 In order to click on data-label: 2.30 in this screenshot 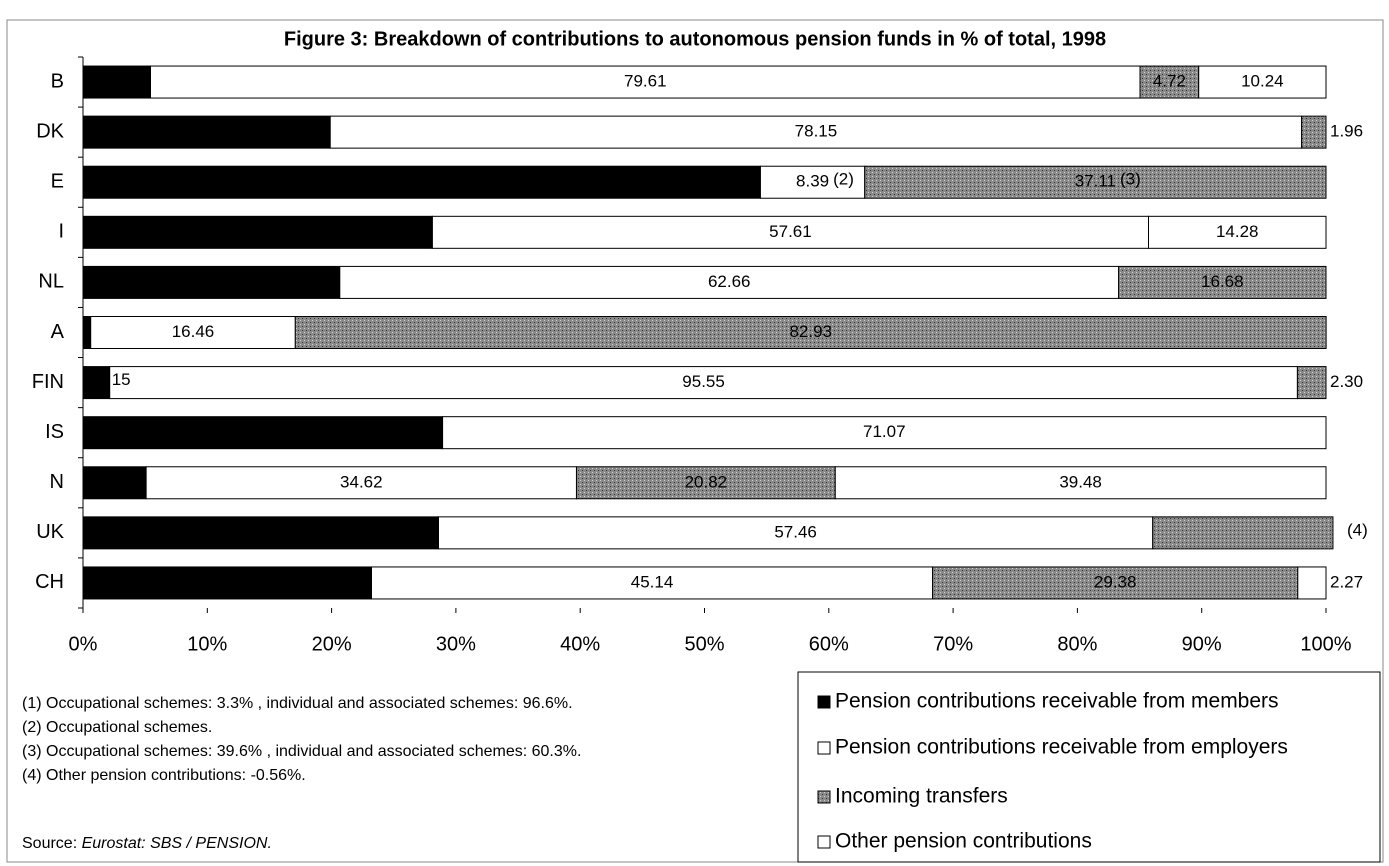, I will do `click(1346, 381)`.